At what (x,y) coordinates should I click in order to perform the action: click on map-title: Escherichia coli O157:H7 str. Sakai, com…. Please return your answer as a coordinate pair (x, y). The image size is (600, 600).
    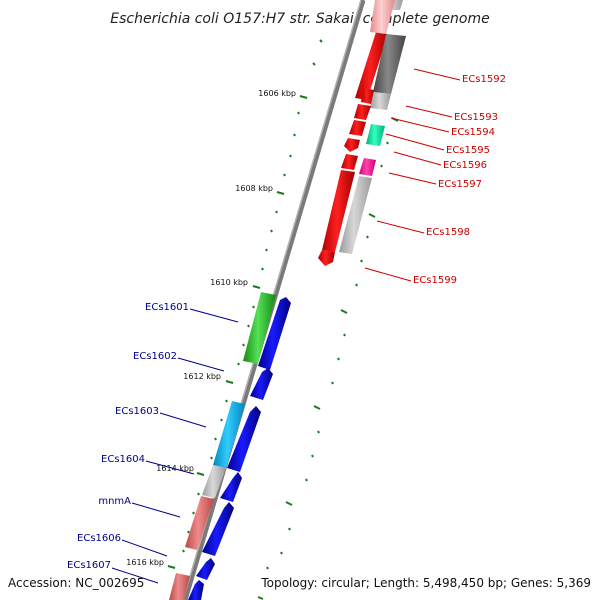
    Looking at the image, I should click on (299, 19).